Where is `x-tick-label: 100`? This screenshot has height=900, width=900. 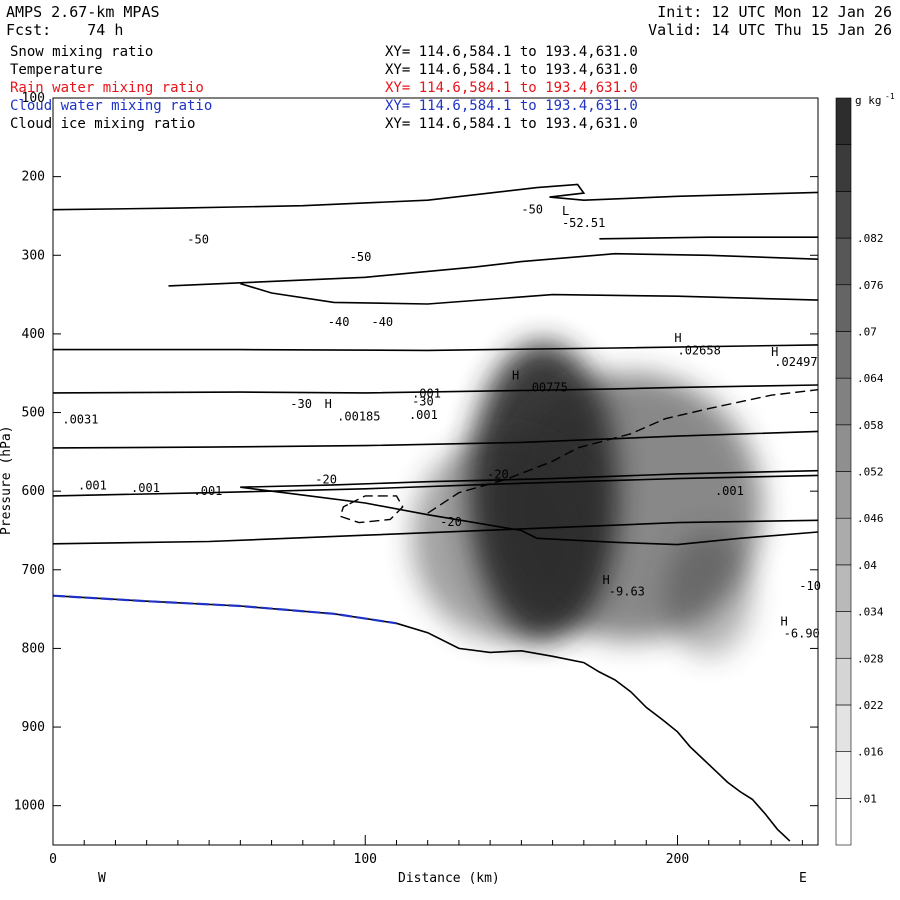 x-tick-label: 100 is located at coordinates (365, 859).